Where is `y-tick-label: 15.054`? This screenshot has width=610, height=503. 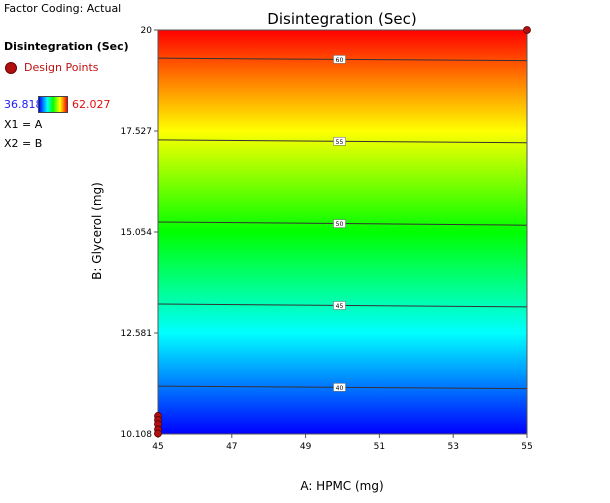
y-tick-label: 15.054 is located at coordinates (137, 233).